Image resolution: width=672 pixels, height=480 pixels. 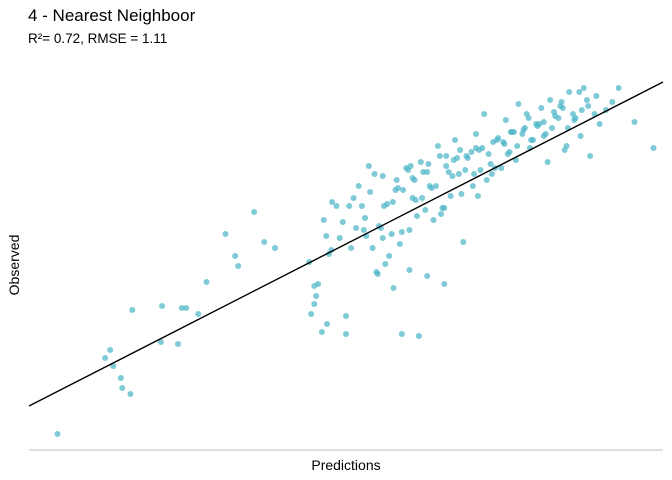 What do you see at coordinates (112, 15) in the screenshot?
I see `chart-title: 4 - Nearest Neighboor` at bounding box center [112, 15].